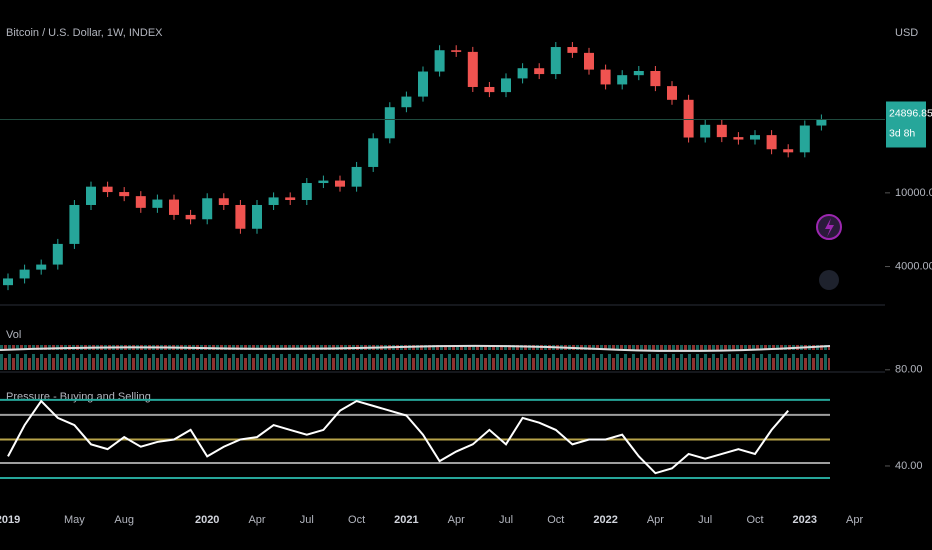 This screenshot has width=932, height=550. I want to click on x-tick-label: 2022, so click(605, 520).